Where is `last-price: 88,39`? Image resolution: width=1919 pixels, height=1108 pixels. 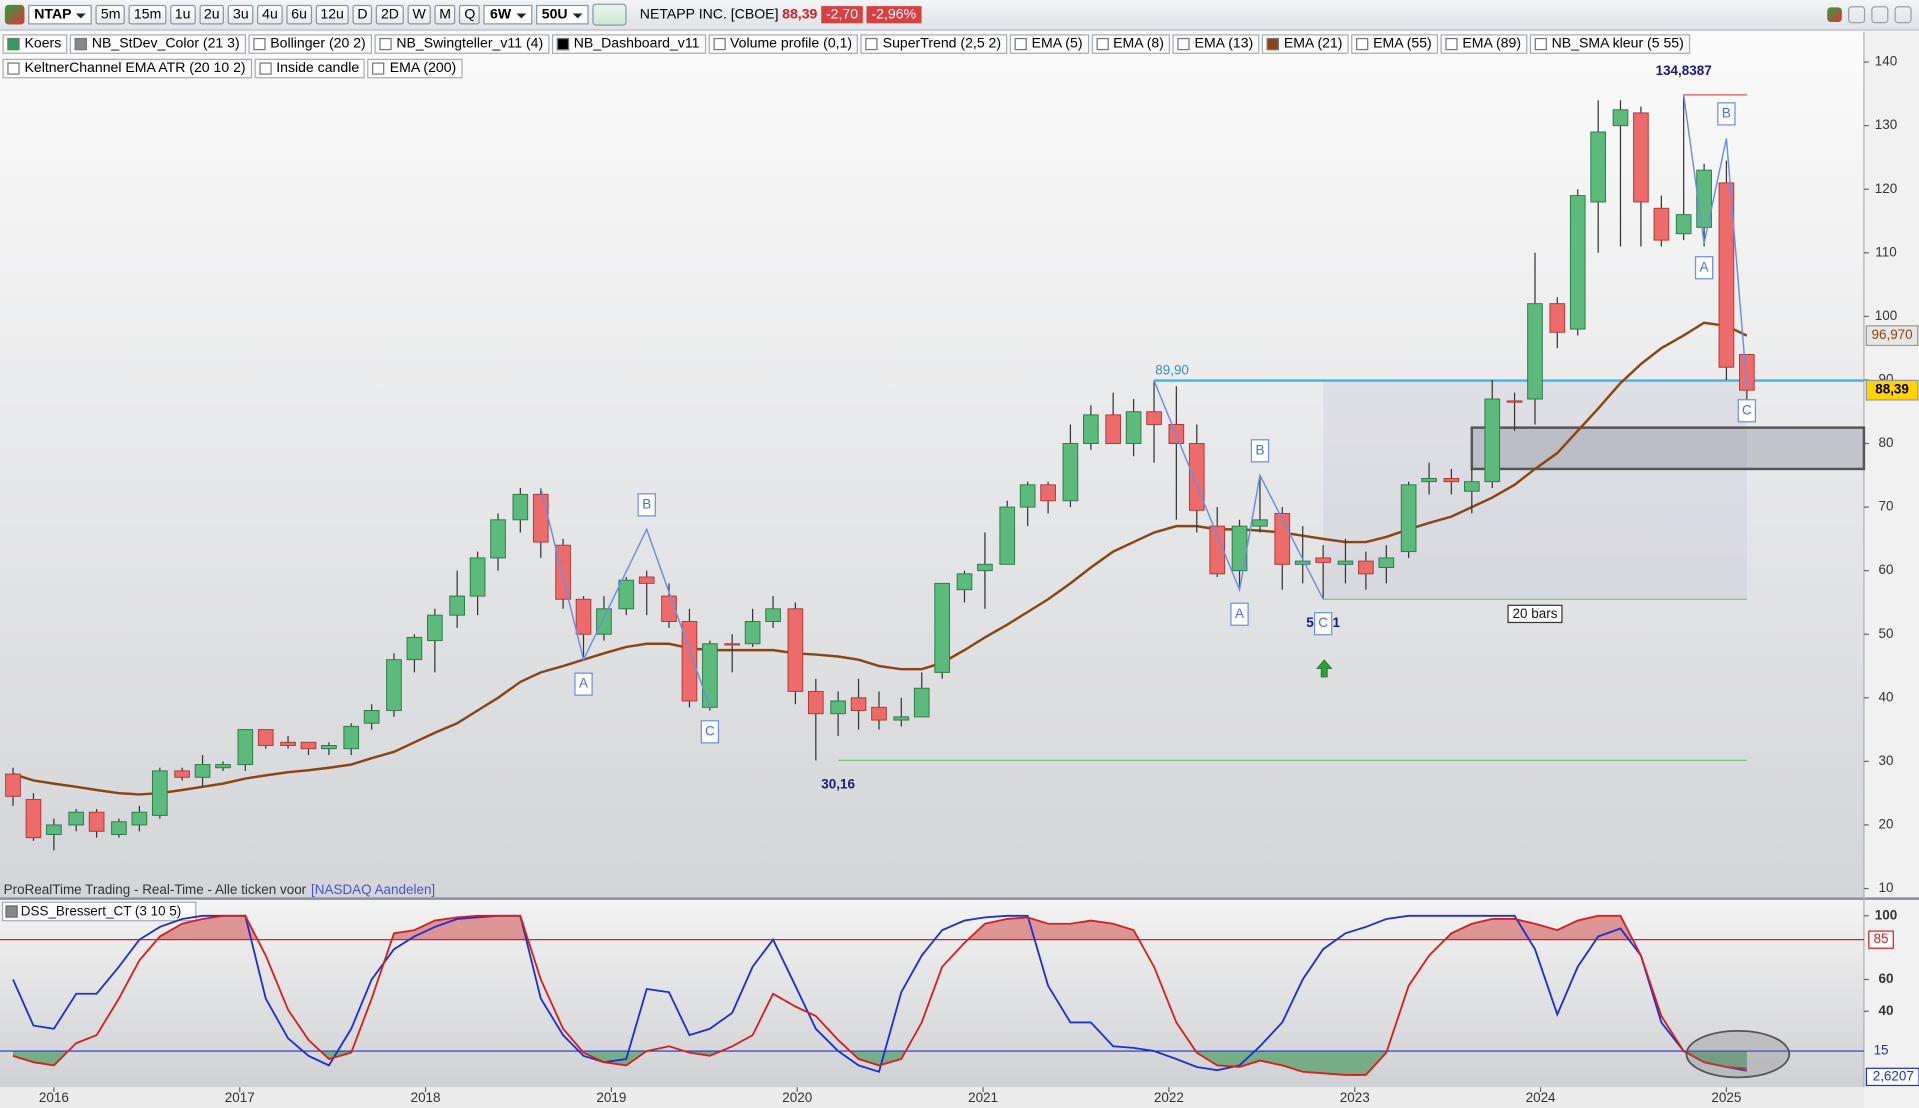
last-price: 88,39 is located at coordinates (800, 15).